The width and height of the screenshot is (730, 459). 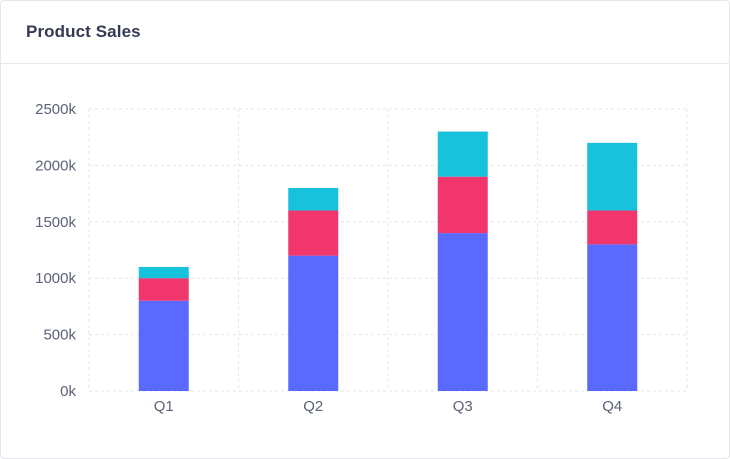 What do you see at coordinates (55, 109) in the screenshot?
I see `y-tick-label: 2500k` at bounding box center [55, 109].